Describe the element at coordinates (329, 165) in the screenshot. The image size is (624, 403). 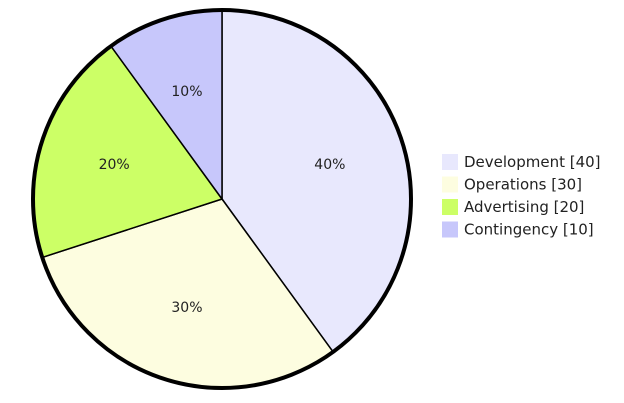
I see `slice-label-development: 40%` at that location.